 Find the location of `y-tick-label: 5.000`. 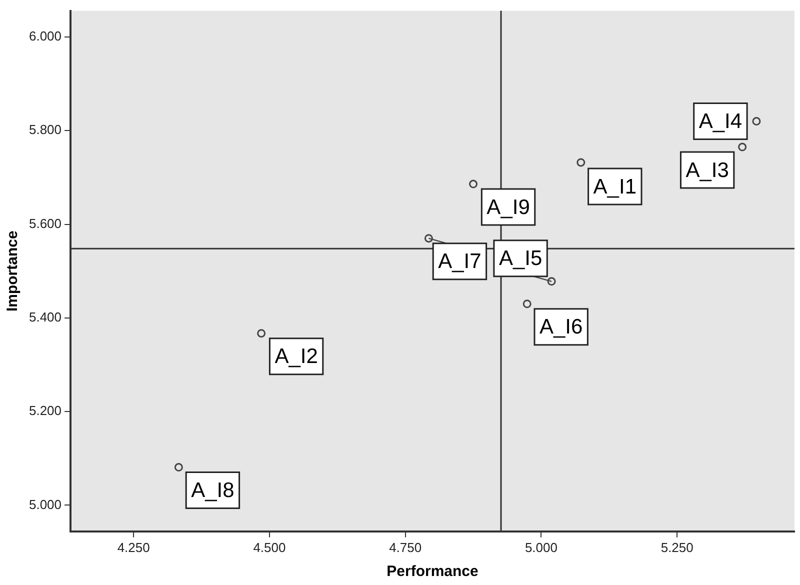

y-tick-label: 5.000 is located at coordinates (45, 504).